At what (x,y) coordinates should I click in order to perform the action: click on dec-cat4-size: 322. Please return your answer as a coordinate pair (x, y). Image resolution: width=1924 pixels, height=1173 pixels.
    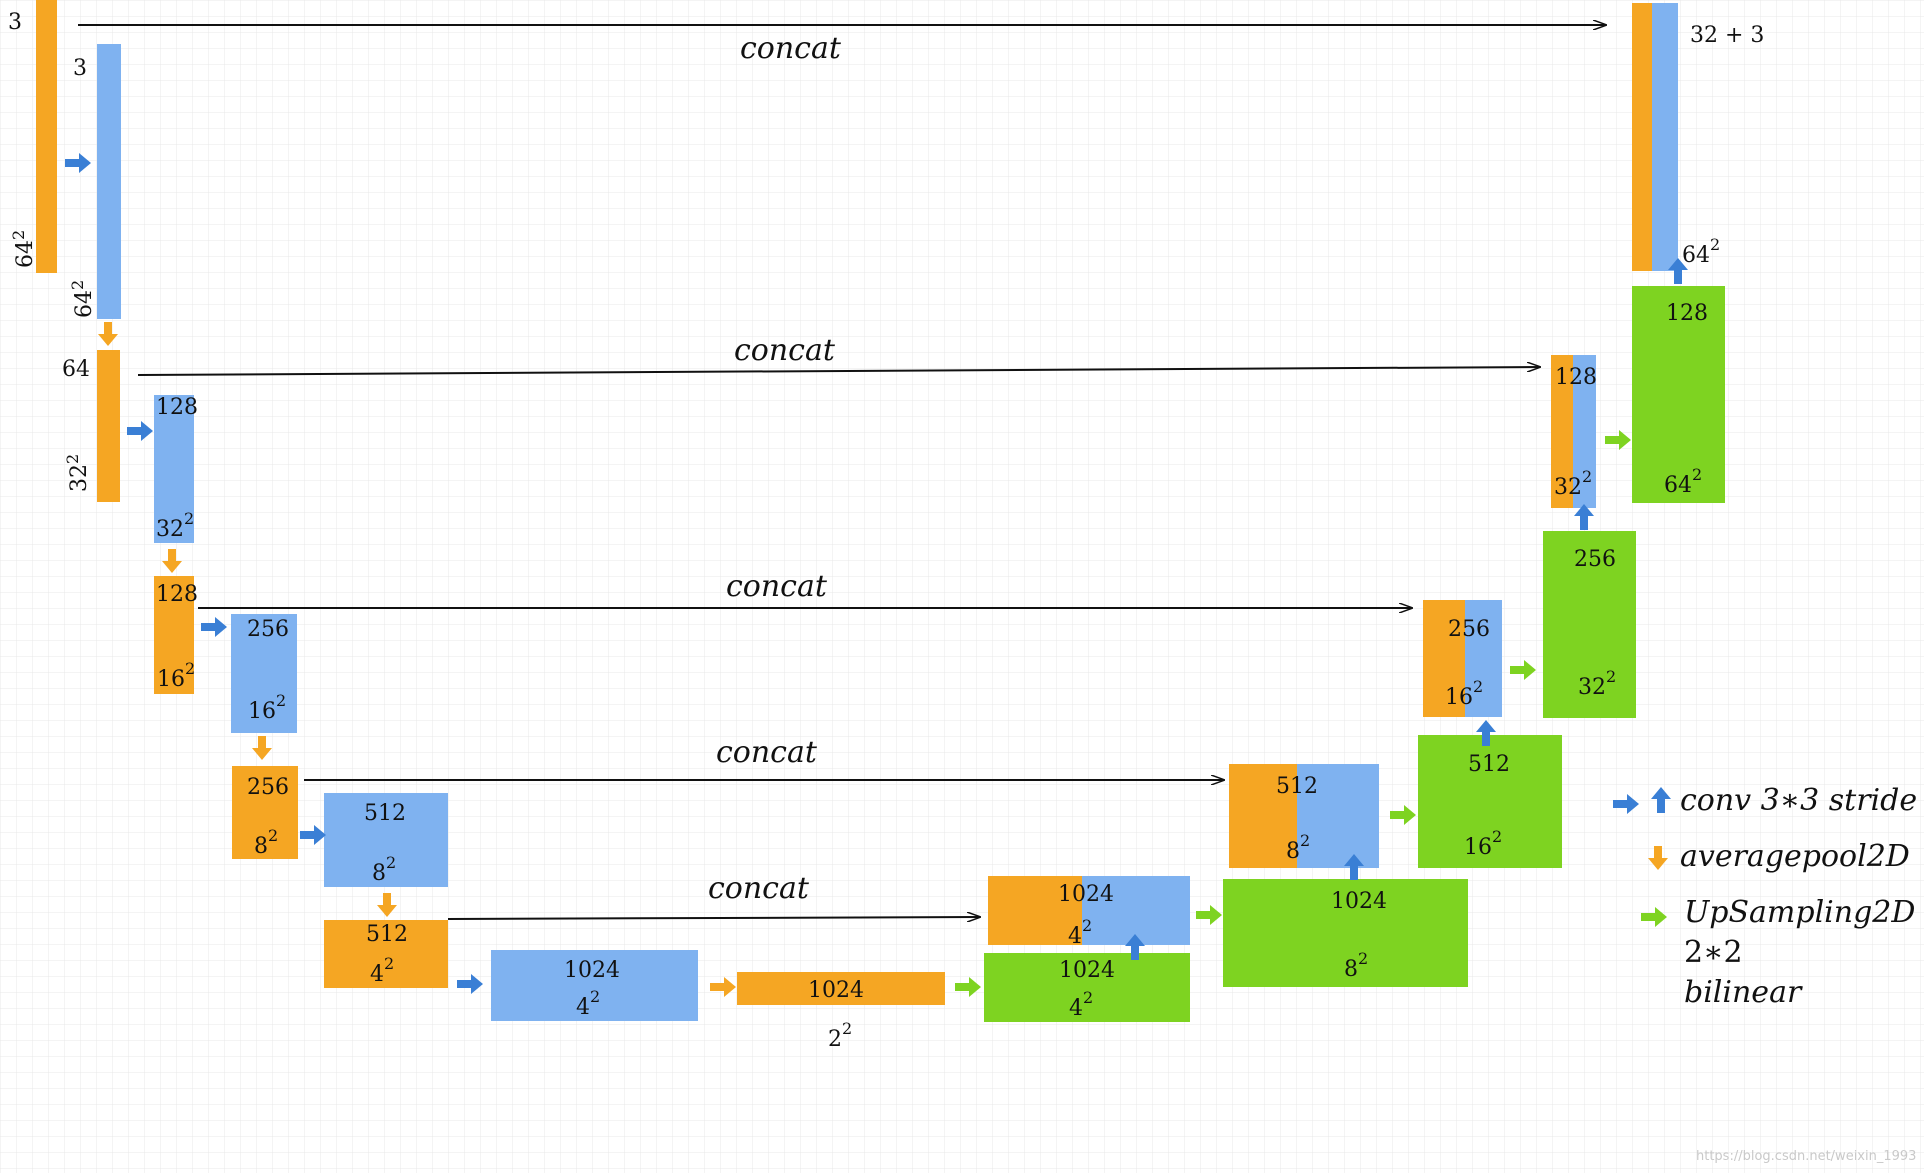
    Looking at the image, I should click on (1573, 483).